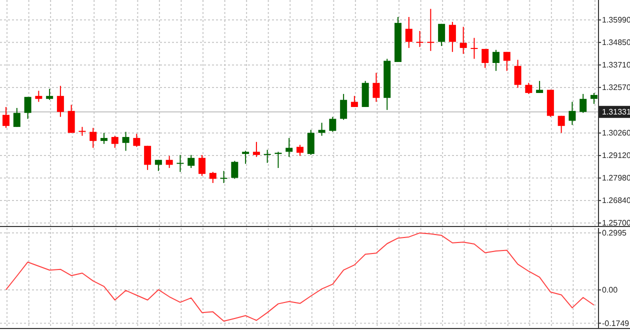  I want to click on y-tick-label: -0.1749, so click(616, 323).